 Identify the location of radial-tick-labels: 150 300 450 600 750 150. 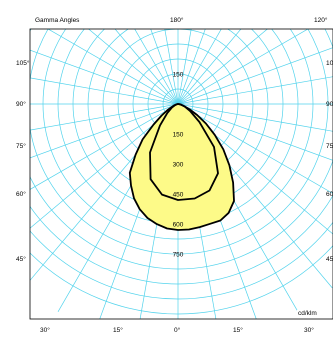
(178, 165).